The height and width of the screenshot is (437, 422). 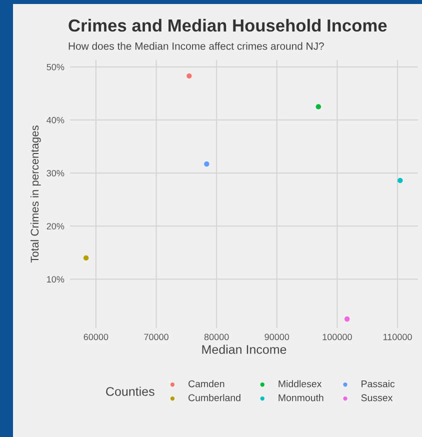 What do you see at coordinates (55, 226) in the screenshot?
I see `y-tick-label: 20%` at bounding box center [55, 226].